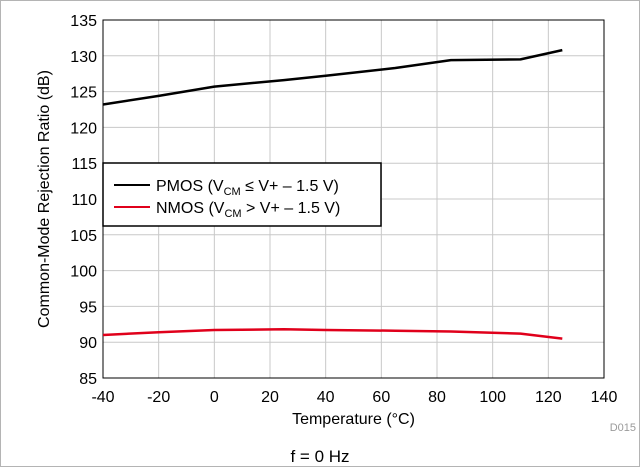 The height and width of the screenshot is (467, 640). Describe the element at coordinates (88, 379) in the screenshot. I see `y-tick-label: 85` at that location.